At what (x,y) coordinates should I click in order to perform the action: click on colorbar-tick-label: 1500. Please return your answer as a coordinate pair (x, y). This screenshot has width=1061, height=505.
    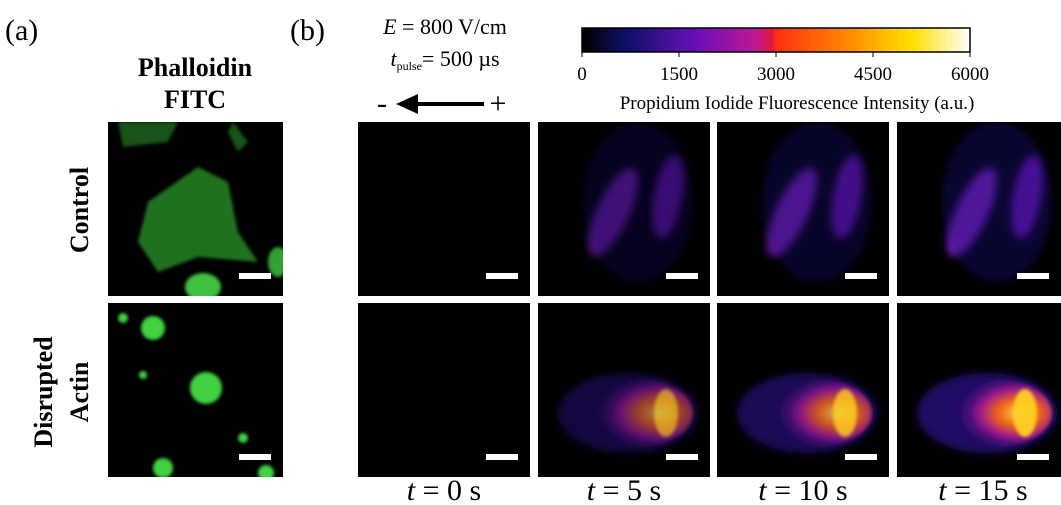
    Looking at the image, I should click on (679, 74).